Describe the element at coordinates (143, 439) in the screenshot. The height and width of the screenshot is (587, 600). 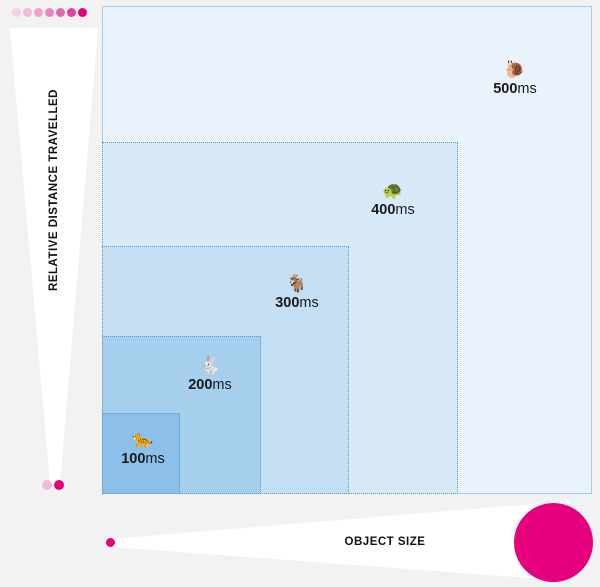
I see `cat-icon: 🐆` at that location.